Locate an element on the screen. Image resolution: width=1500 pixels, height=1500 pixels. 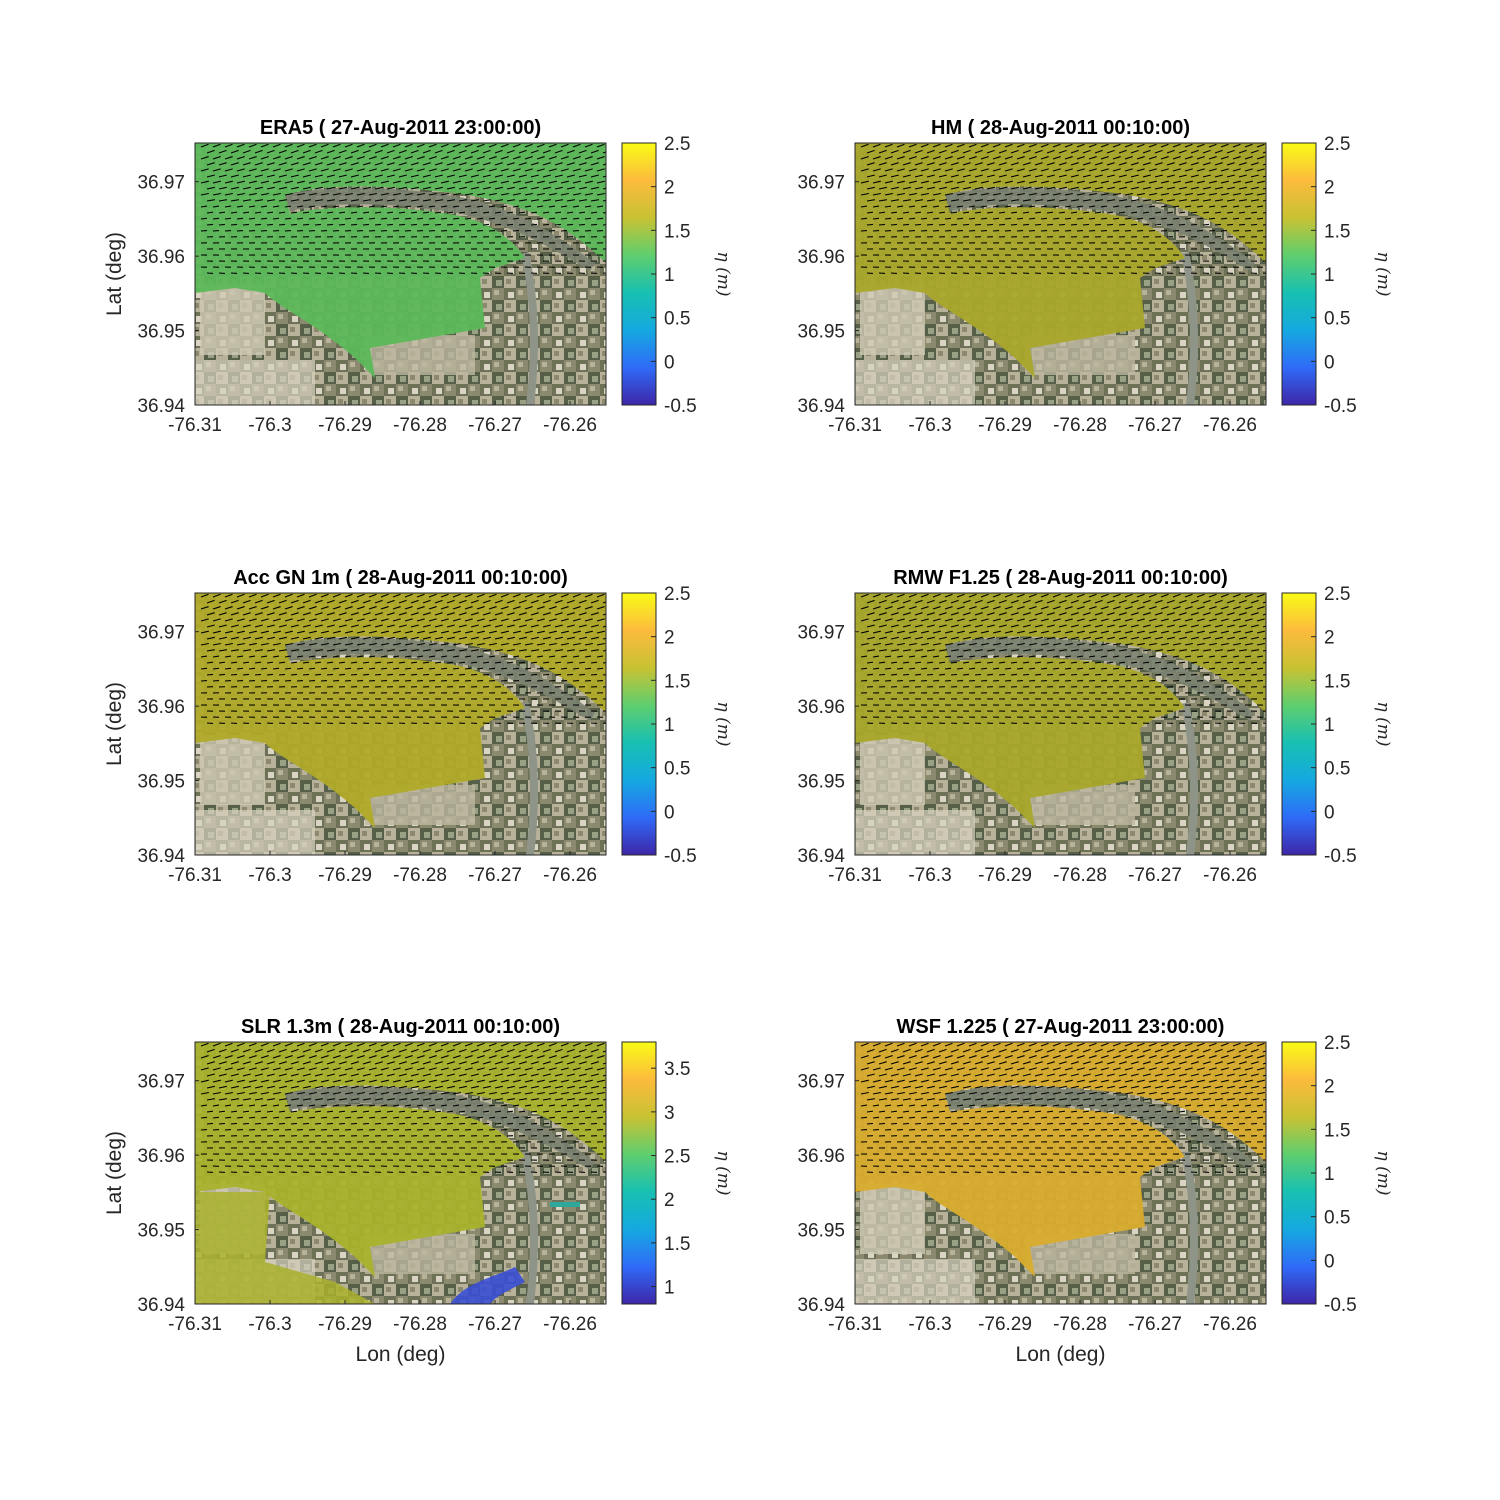
panel-title: SLR 1.3m ( 28-Aug-2011 00:10:00) is located at coordinates (400, 1027).